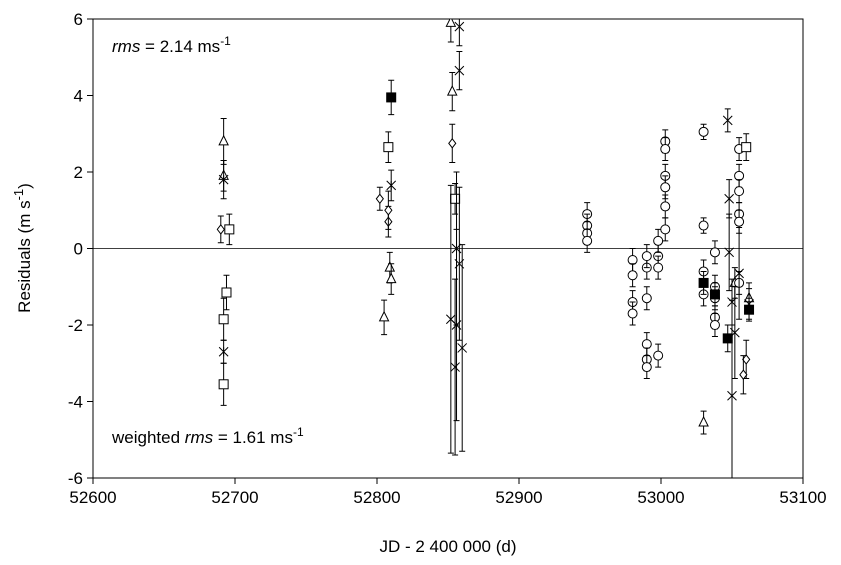 The height and width of the screenshot is (565, 841). I want to click on y-tick-label: 2, so click(78, 172).